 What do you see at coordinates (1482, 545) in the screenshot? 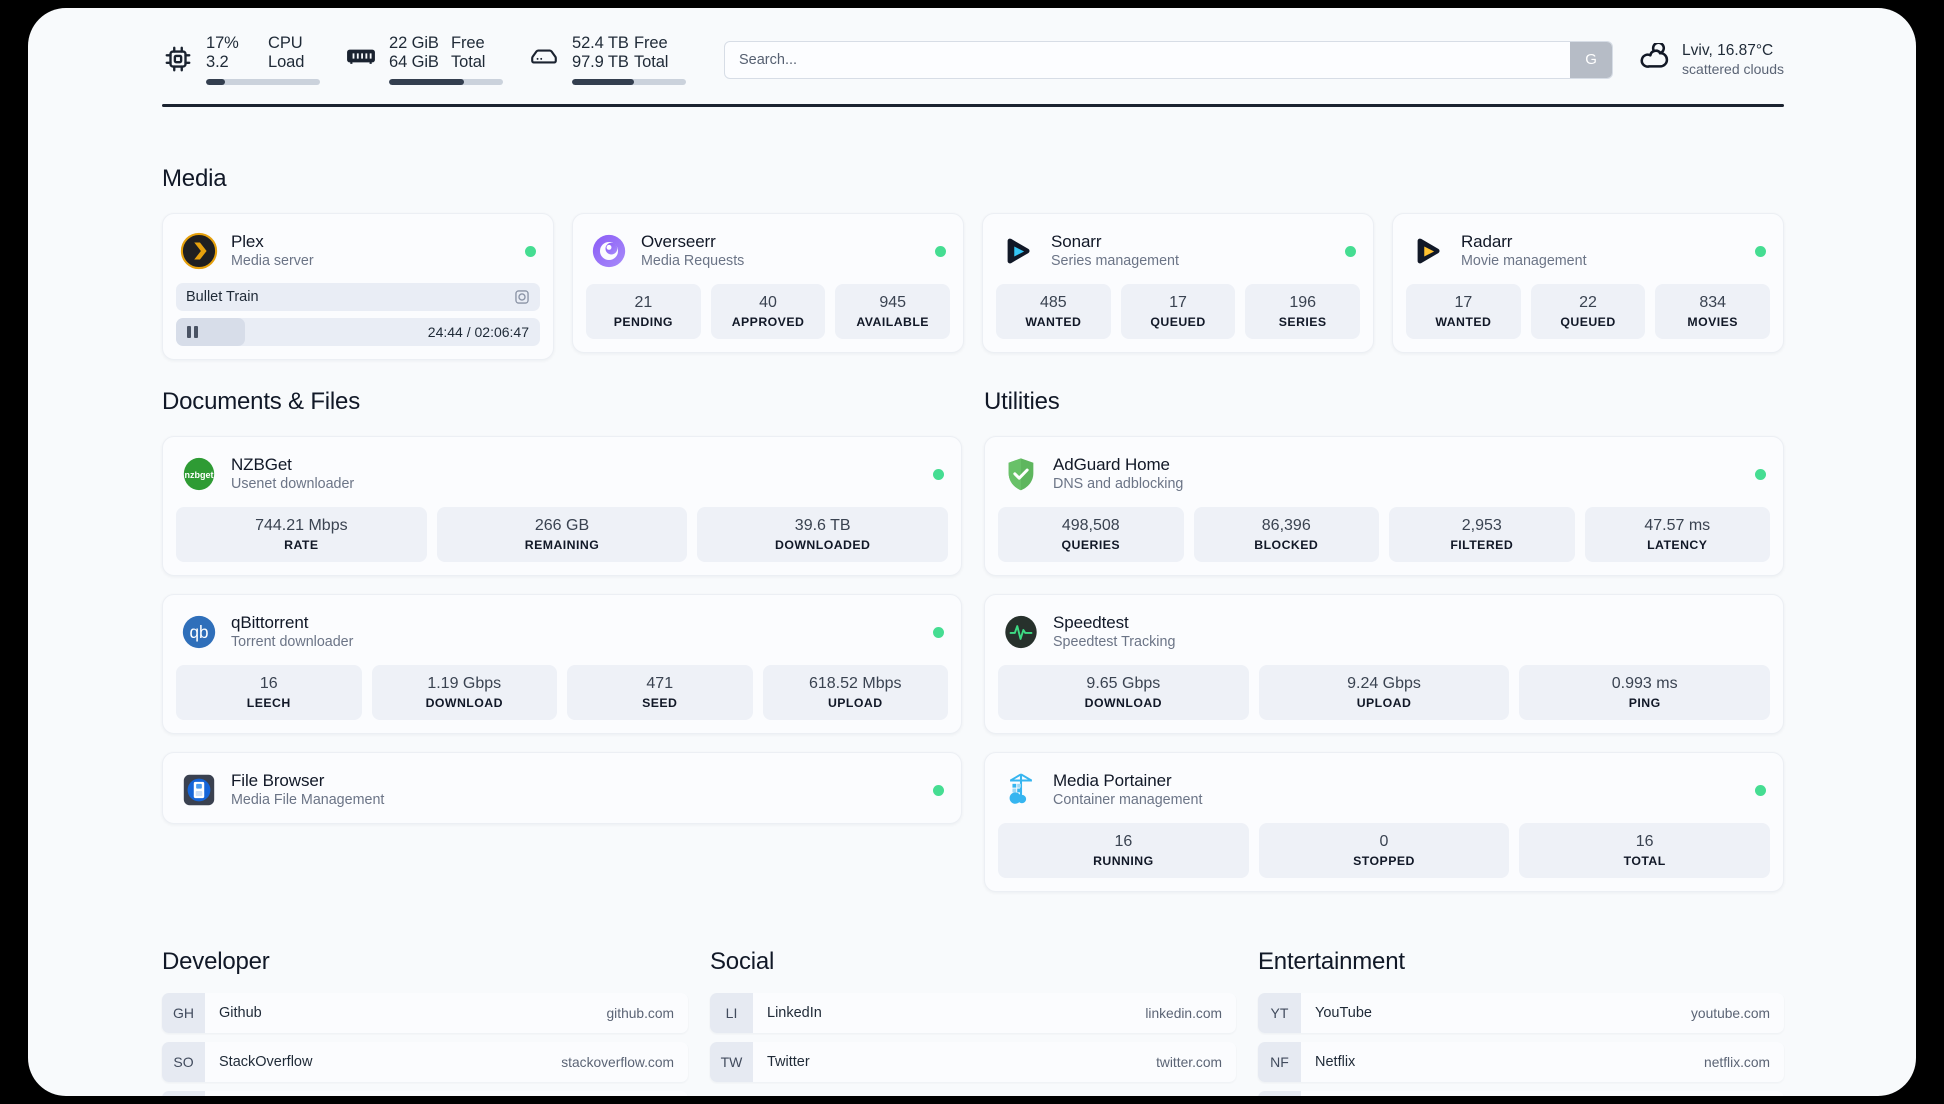
I see `stat-label: FILTERED` at bounding box center [1482, 545].